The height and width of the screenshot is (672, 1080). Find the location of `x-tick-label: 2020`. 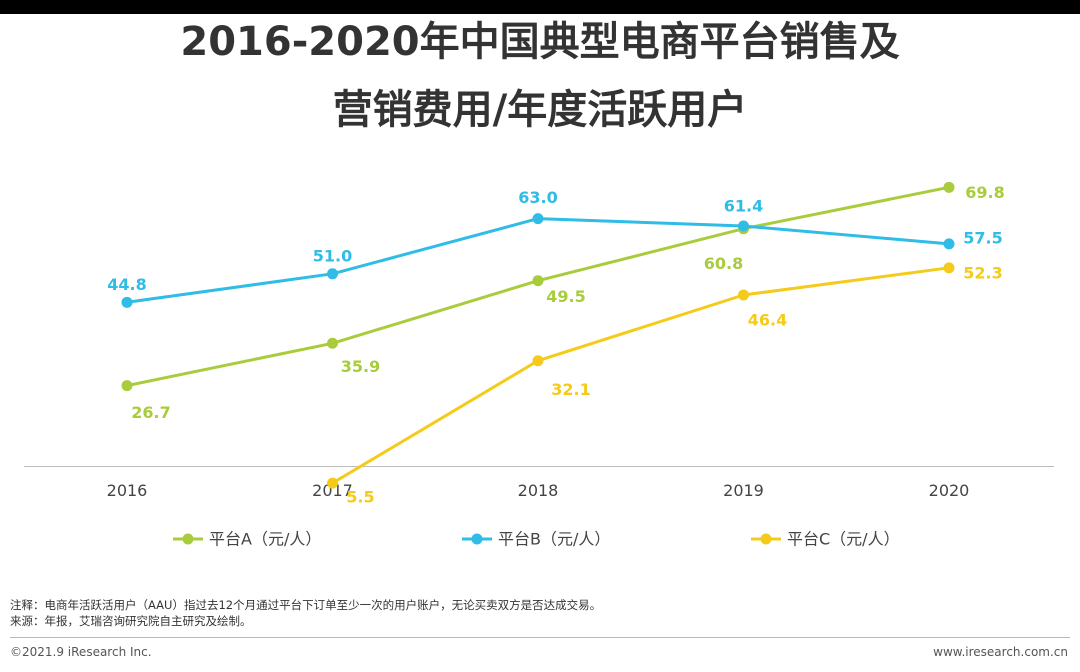

x-tick-label: 2020 is located at coordinates (949, 490).